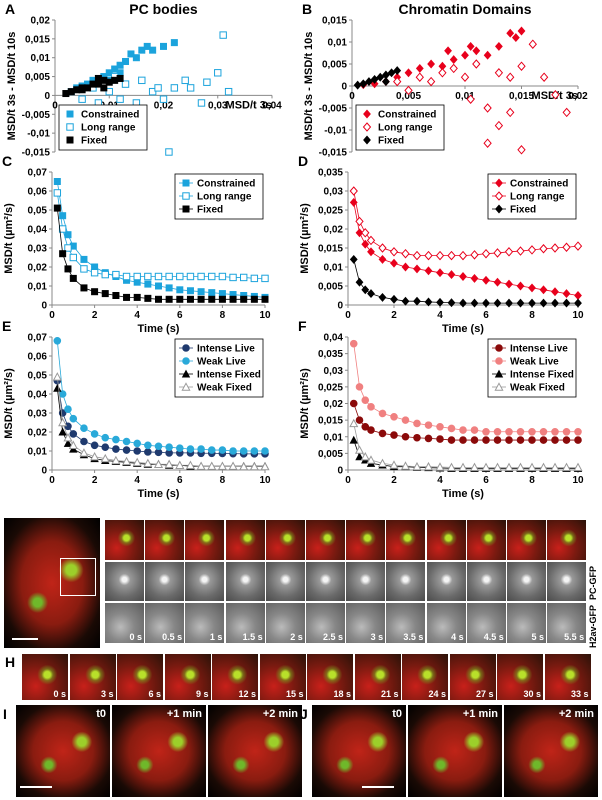 This screenshot has width=602, height=800. I want to click on x-axis-title: Time (s), so click(159, 329).